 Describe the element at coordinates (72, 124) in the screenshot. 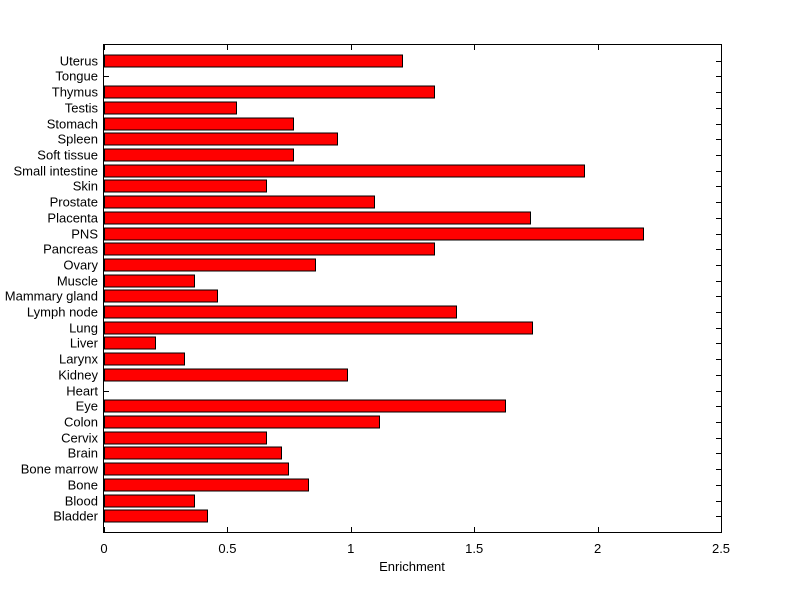

I see `y-tick-label: Stomach` at that location.